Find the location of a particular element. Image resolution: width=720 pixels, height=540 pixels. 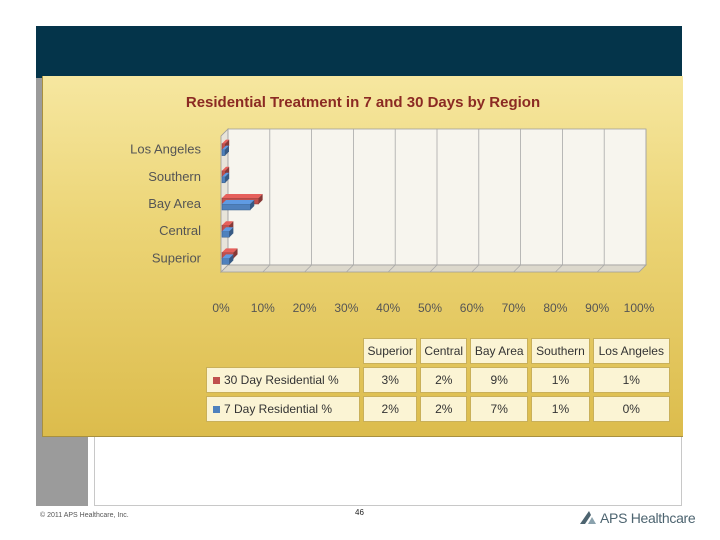

table-row-label: 7 Day Residential % is located at coordinates (283, 409).